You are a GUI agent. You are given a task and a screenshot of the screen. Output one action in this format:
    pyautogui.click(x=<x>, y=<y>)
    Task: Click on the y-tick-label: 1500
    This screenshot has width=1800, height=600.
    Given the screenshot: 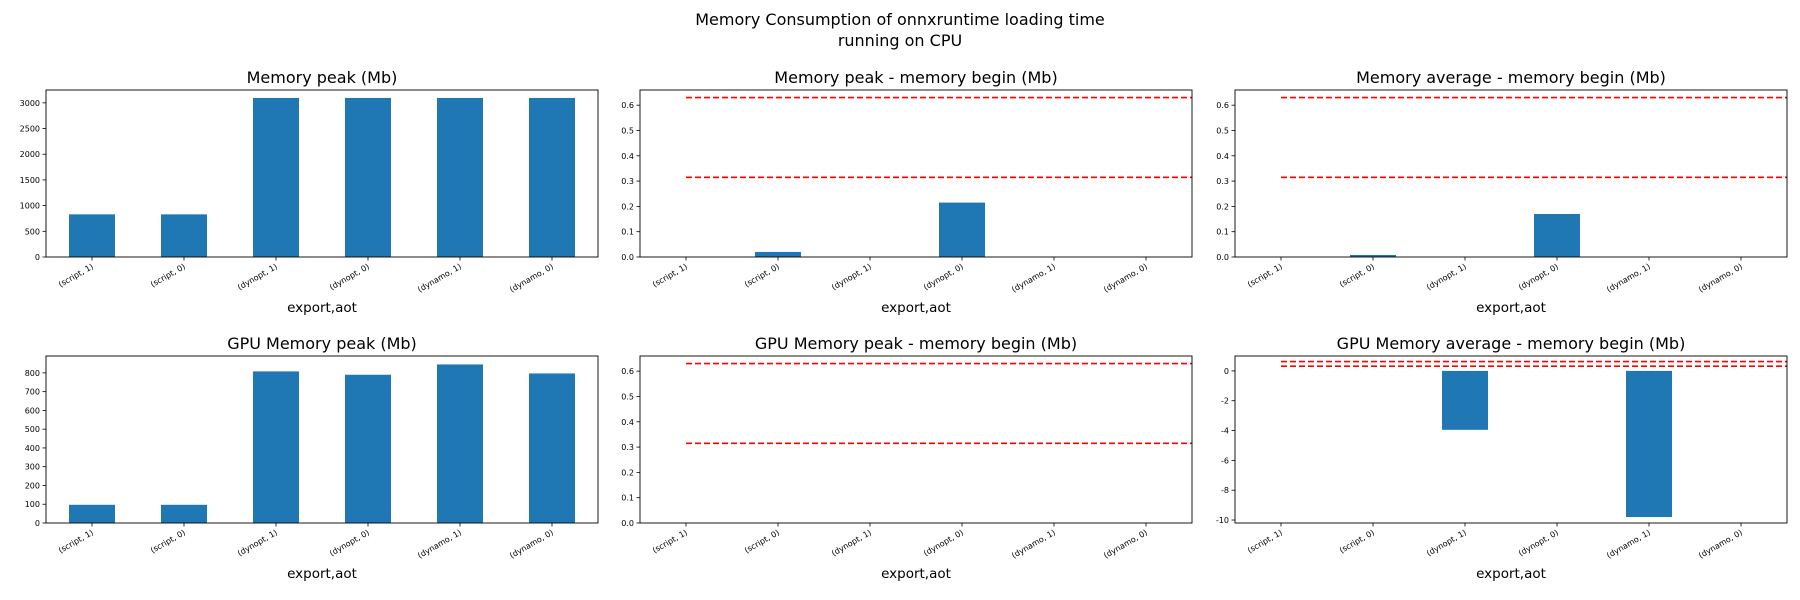 What is the action you would take?
    pyautogui.click(x=30, y=180)
    